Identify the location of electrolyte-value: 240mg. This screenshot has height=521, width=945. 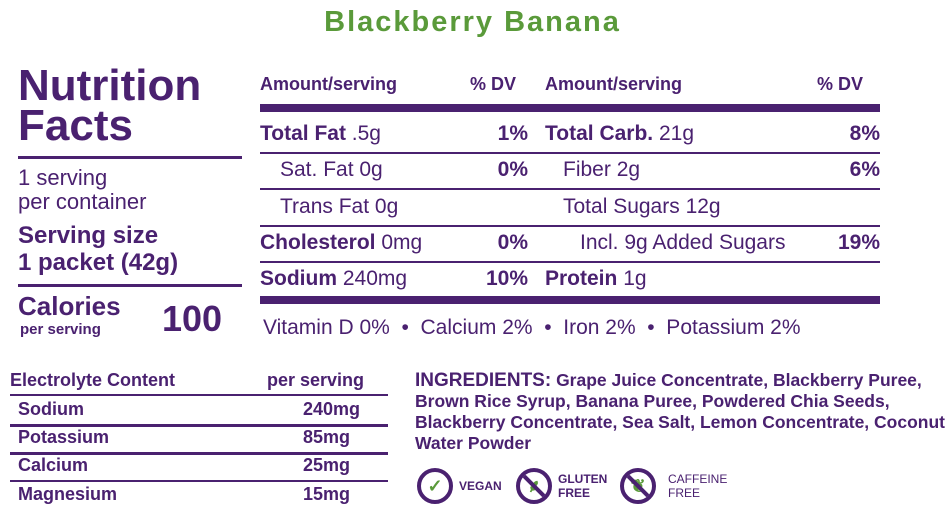
(332, 409).